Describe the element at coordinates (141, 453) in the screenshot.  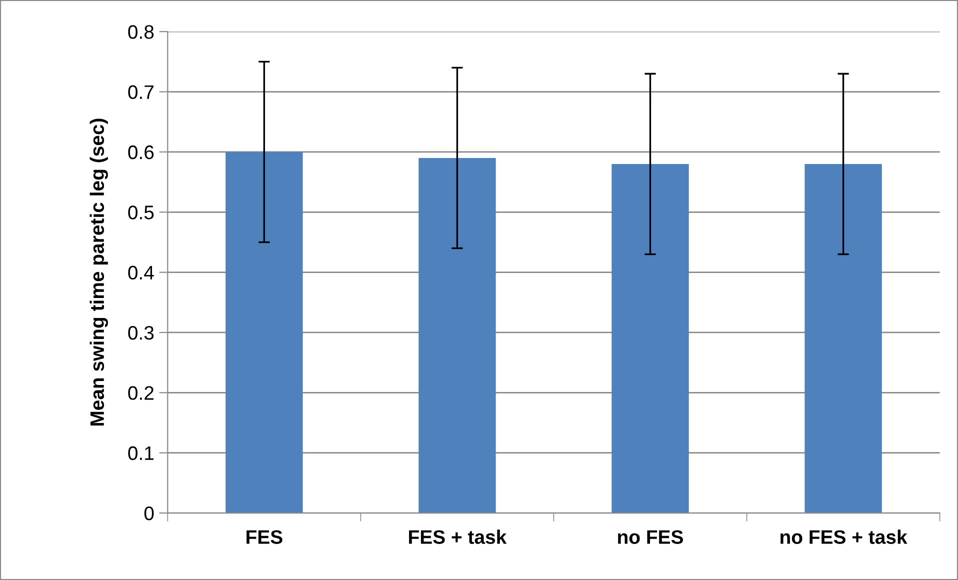
I see `y-tick-label: 0.1` at that location.